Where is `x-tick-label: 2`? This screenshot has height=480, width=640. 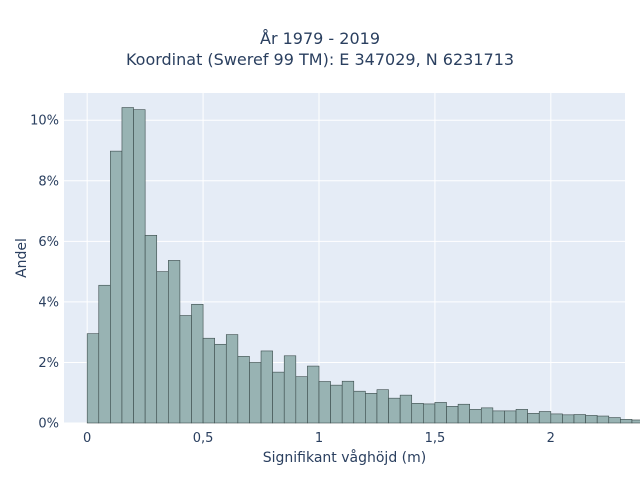 x-tick-label: 2 is located at coordinates (551, 438).